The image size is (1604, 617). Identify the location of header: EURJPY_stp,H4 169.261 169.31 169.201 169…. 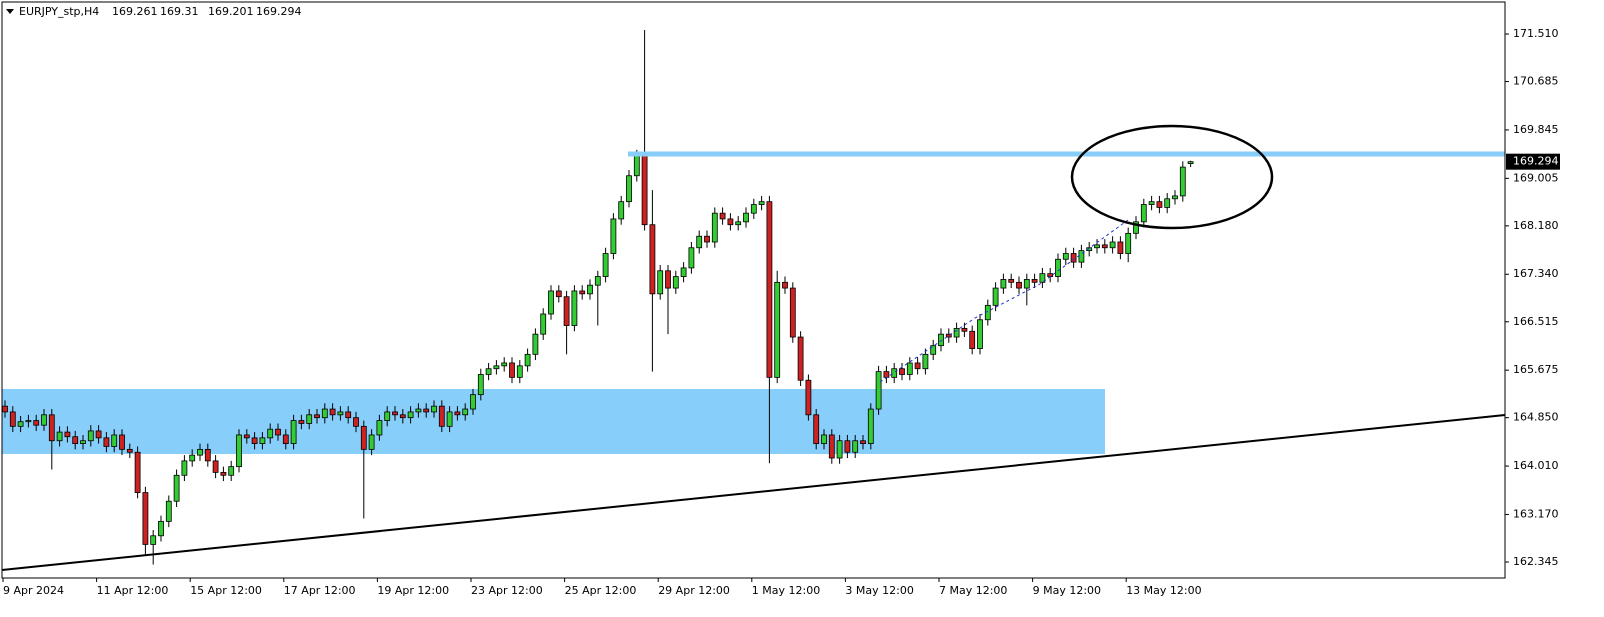
(154, 11).